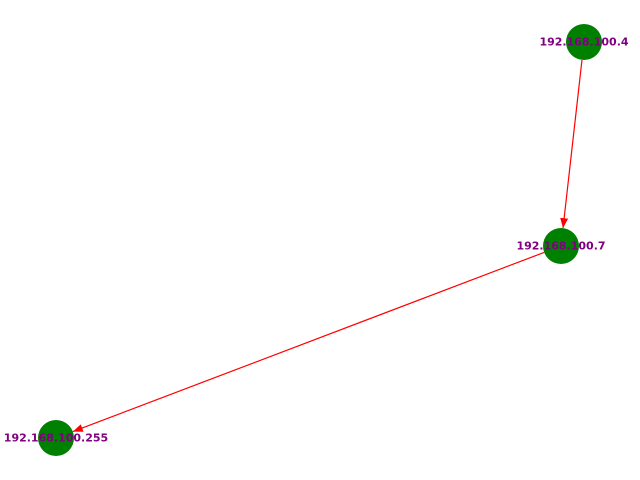  I want to click on node-label: 192.168.100.7, so click(560, 246).